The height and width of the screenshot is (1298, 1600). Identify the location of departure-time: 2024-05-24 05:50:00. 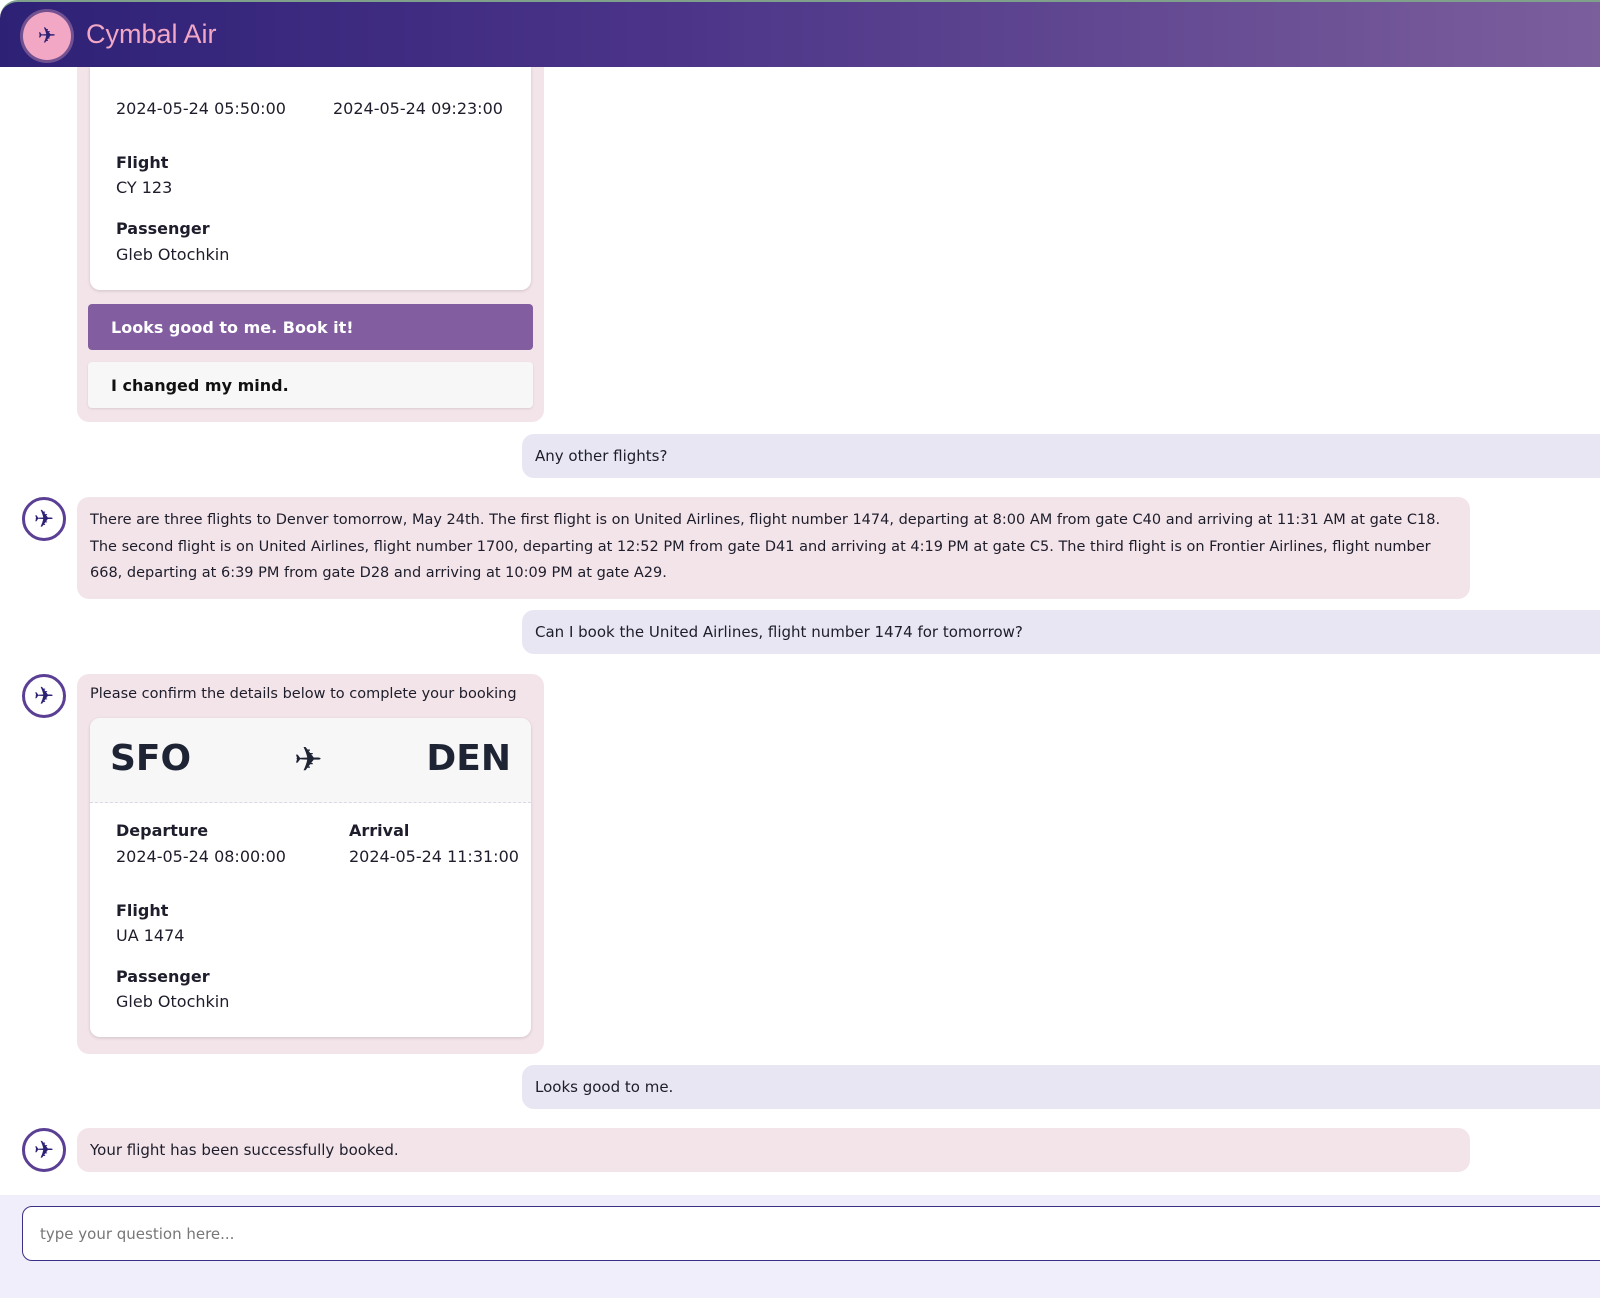
(201, 108).